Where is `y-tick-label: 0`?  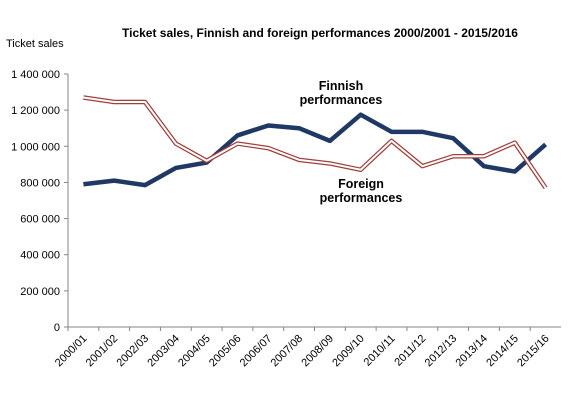 y-tick-label: 0 is located at coordinates (57, 328).